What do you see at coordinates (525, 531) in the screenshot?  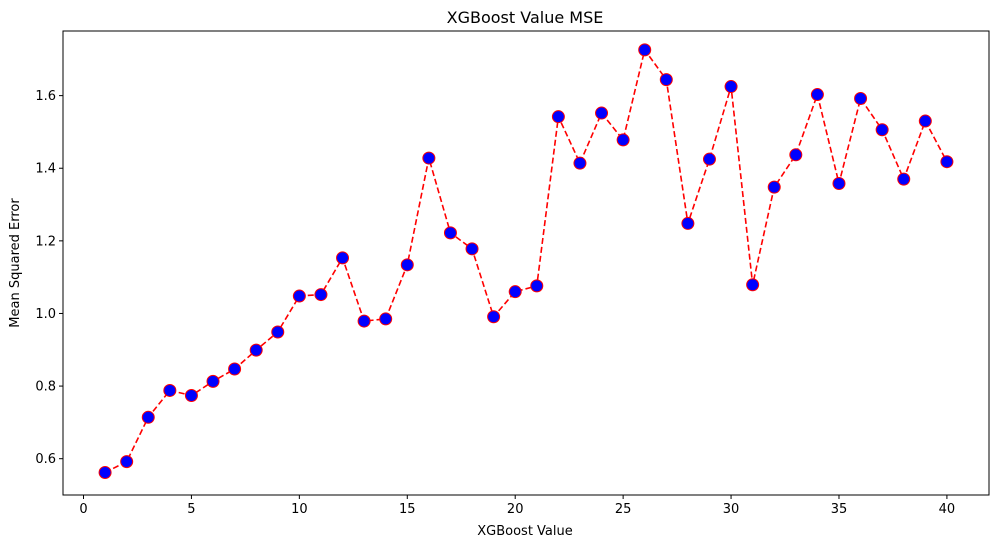 I see `x-axis-label: XGBoost Value` at bounding box center [525, 531].